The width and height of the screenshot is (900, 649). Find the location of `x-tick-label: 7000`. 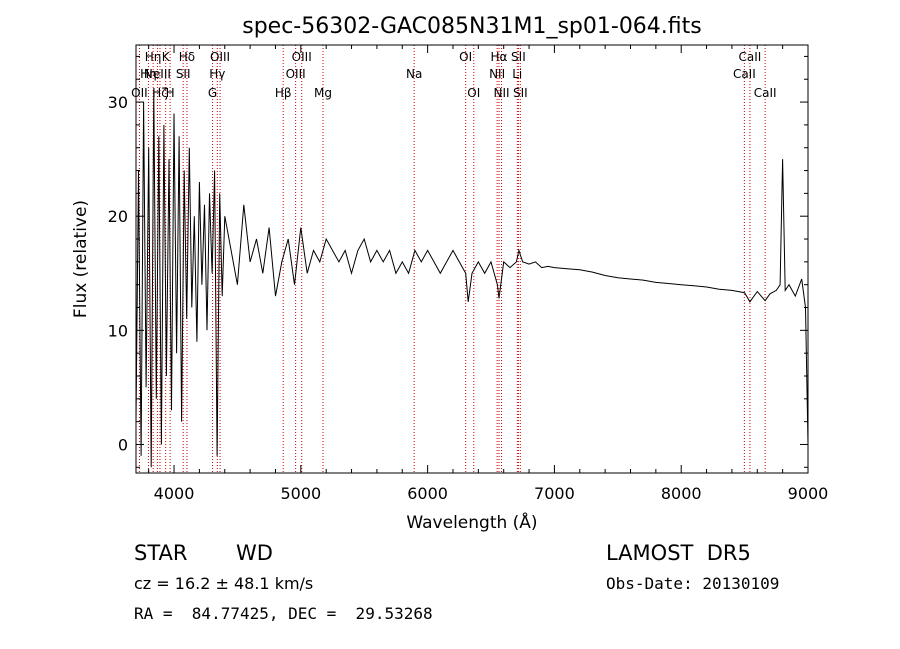

x-tick-label: 7000 is located at coordinates (554, 493).